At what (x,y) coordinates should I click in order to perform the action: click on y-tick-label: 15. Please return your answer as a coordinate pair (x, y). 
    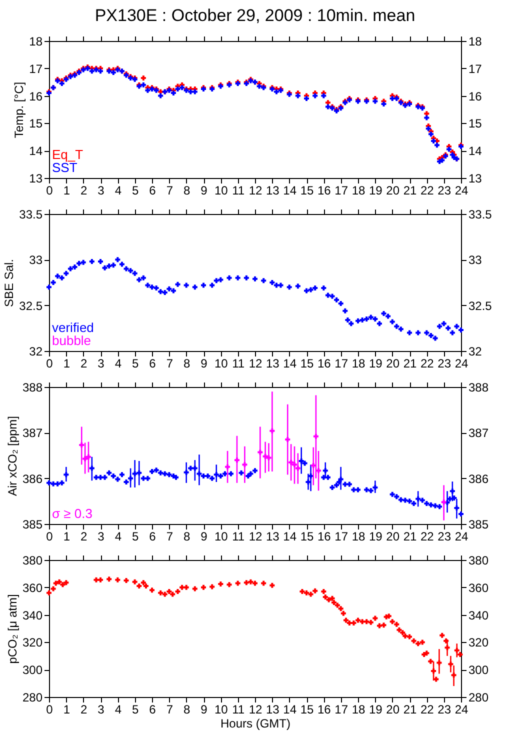
    Looking at the image, I should click on (36, 123).